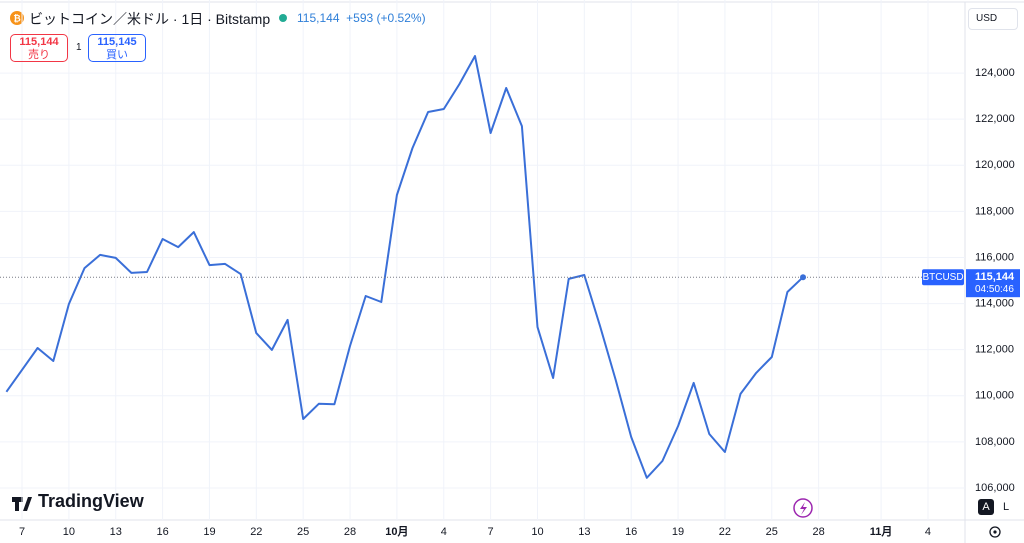 This screenshot has height=543, width=1024. Describe the element at coordinates (386, 18) in the screenshot. I see `change: +593 (+0.52%)` at that location.